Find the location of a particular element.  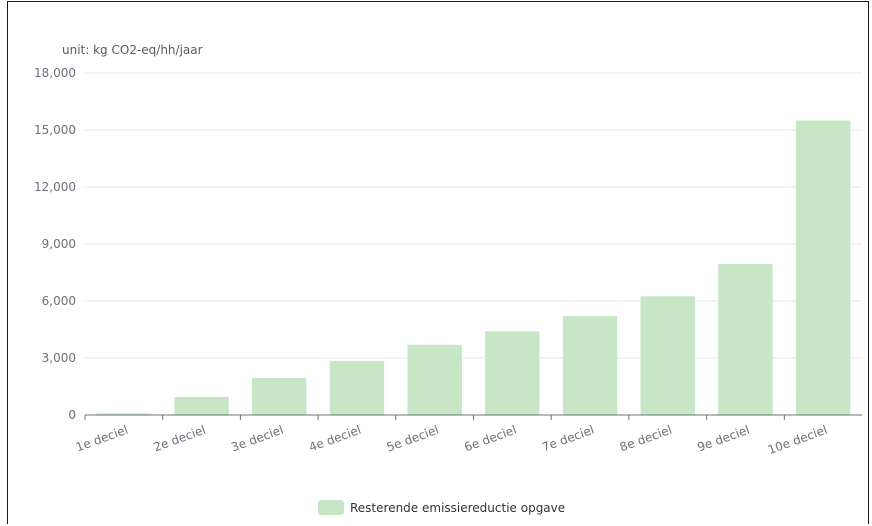

legend: Resterende emissiereductie opgave is located at coordinates (441, 507).